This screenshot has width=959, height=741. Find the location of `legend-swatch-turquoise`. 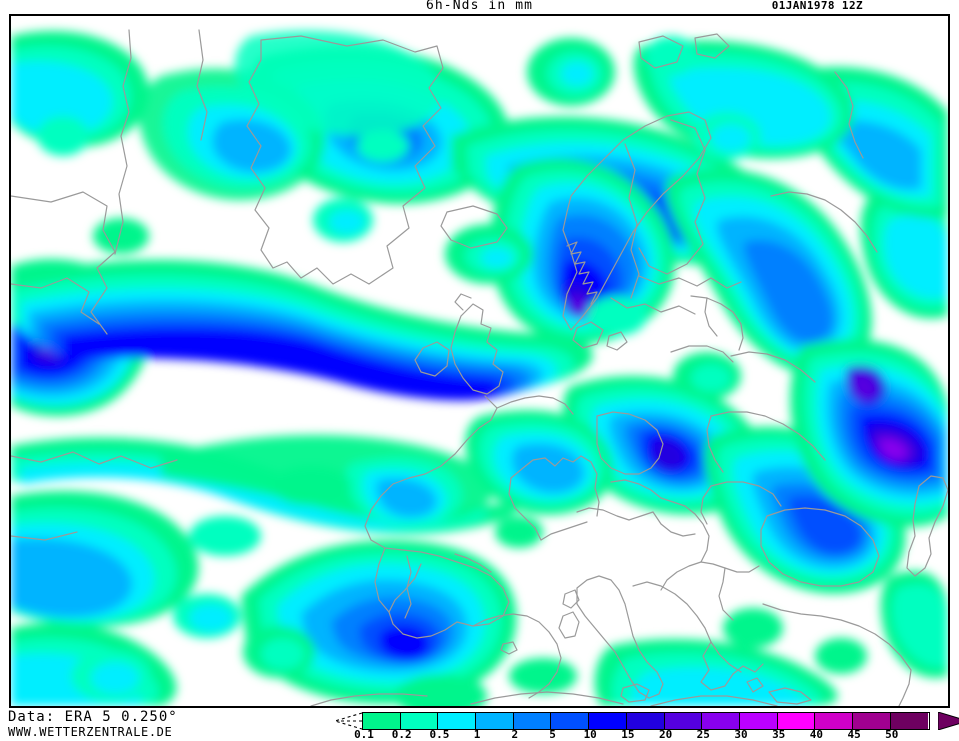

legend-swatch-turquoise is located at coordinates (419, 721).